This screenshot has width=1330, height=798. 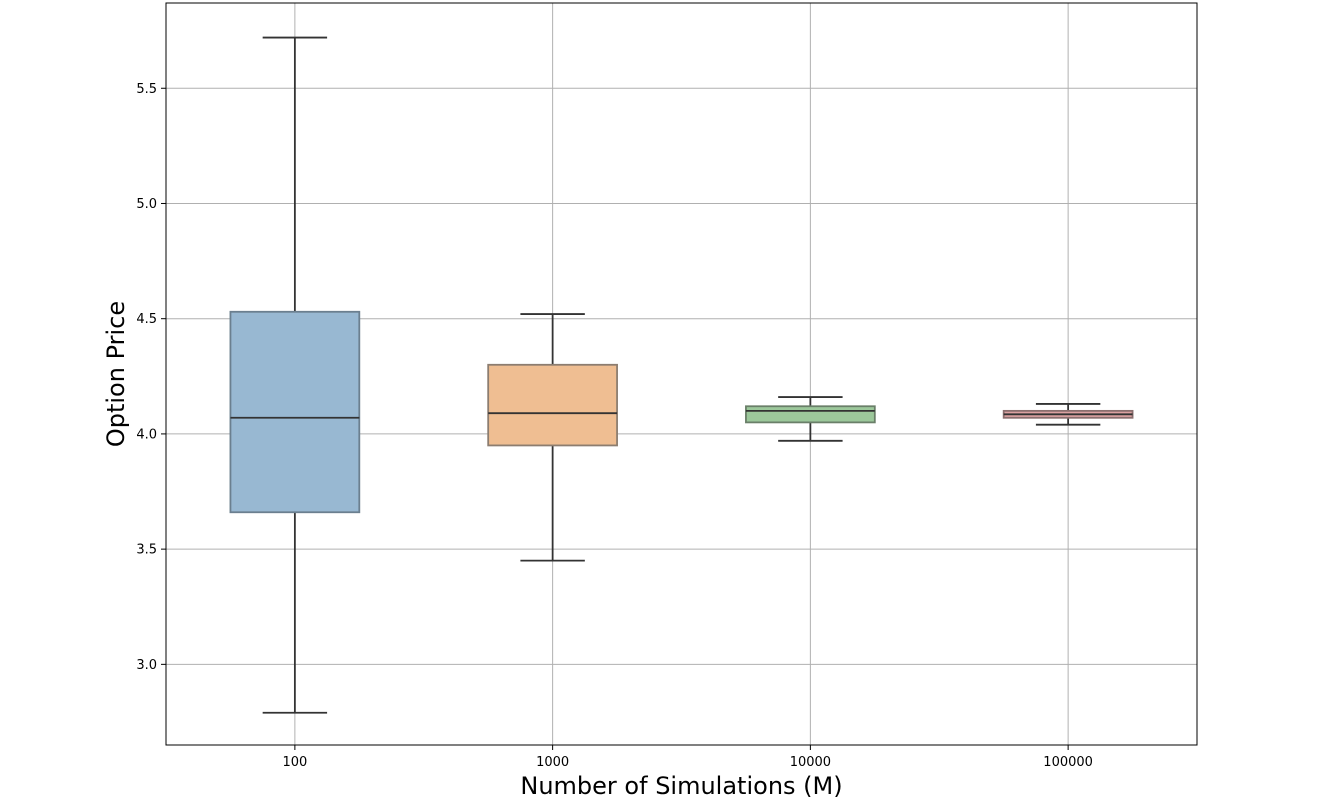 What do you see at coordinates (146, 204) in the screenshot?
I see `y-tick-label: 5.0` at bounding box center [146, 204].